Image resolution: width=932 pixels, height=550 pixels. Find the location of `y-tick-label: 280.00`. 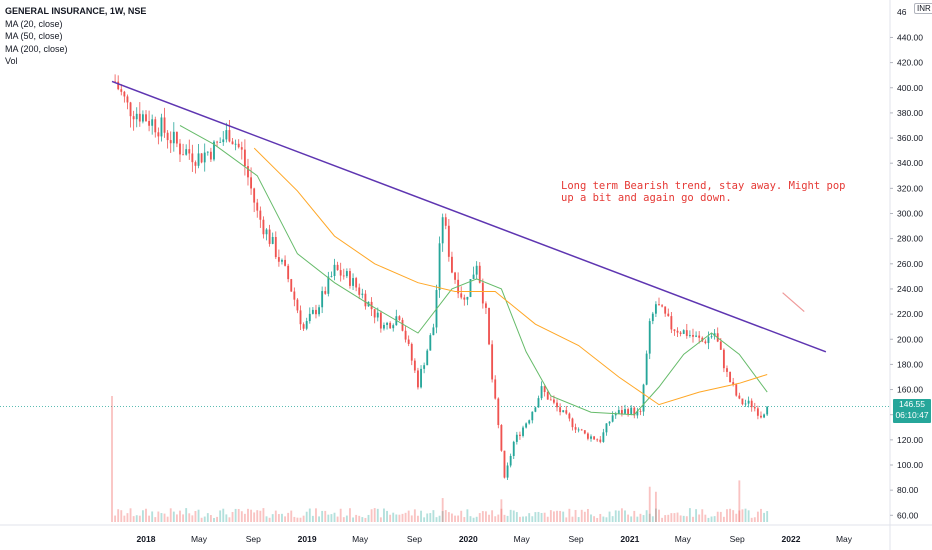

y-tick-label: 280.00 is located at coordinates (910, 239).